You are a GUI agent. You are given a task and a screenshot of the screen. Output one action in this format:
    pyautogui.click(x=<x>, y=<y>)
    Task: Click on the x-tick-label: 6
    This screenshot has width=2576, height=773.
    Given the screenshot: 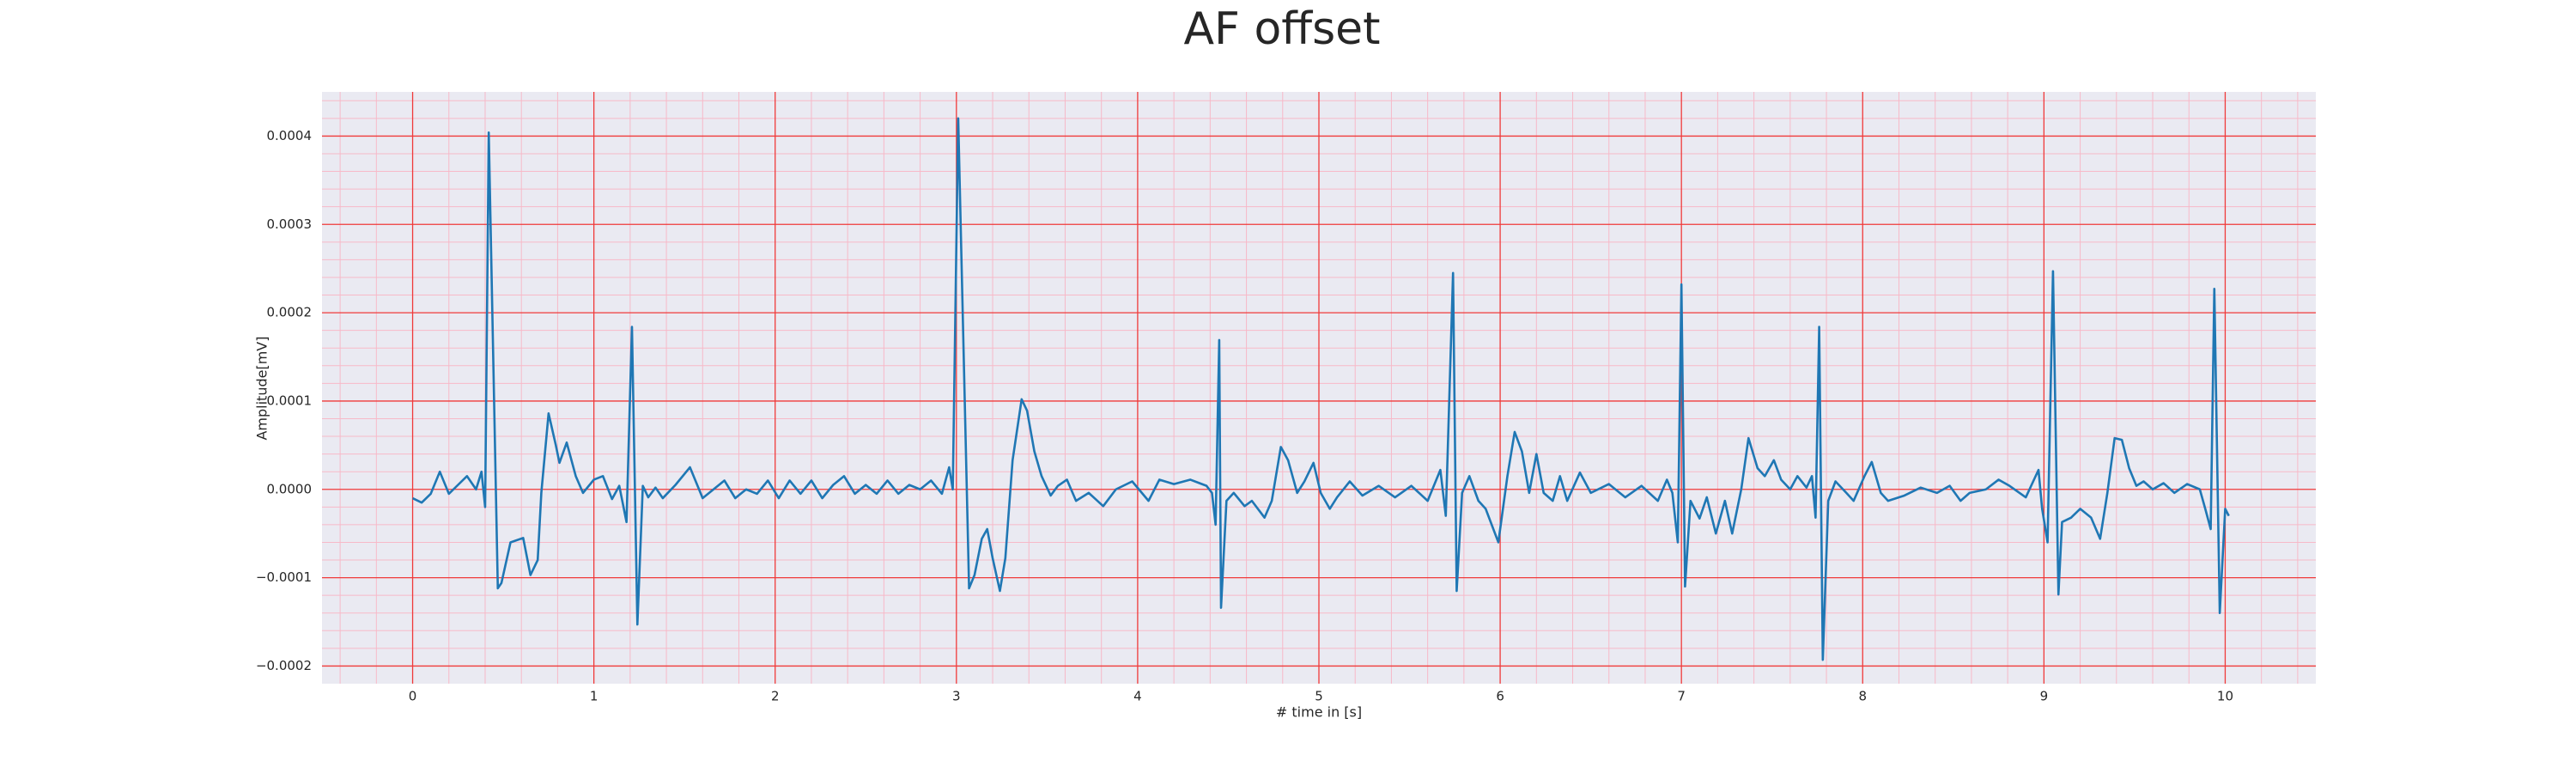 What is the action you would take?
    pyautogui.click(x=1500, y=696)
    